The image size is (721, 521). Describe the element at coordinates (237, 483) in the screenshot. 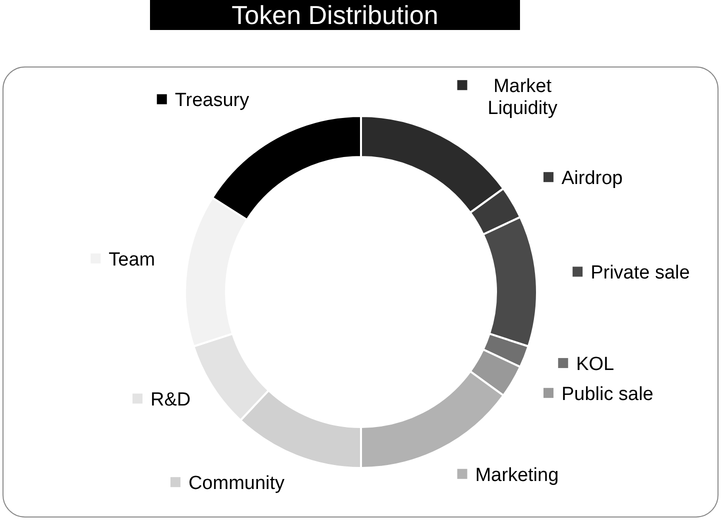

I see `legend-label: Community` at that location.